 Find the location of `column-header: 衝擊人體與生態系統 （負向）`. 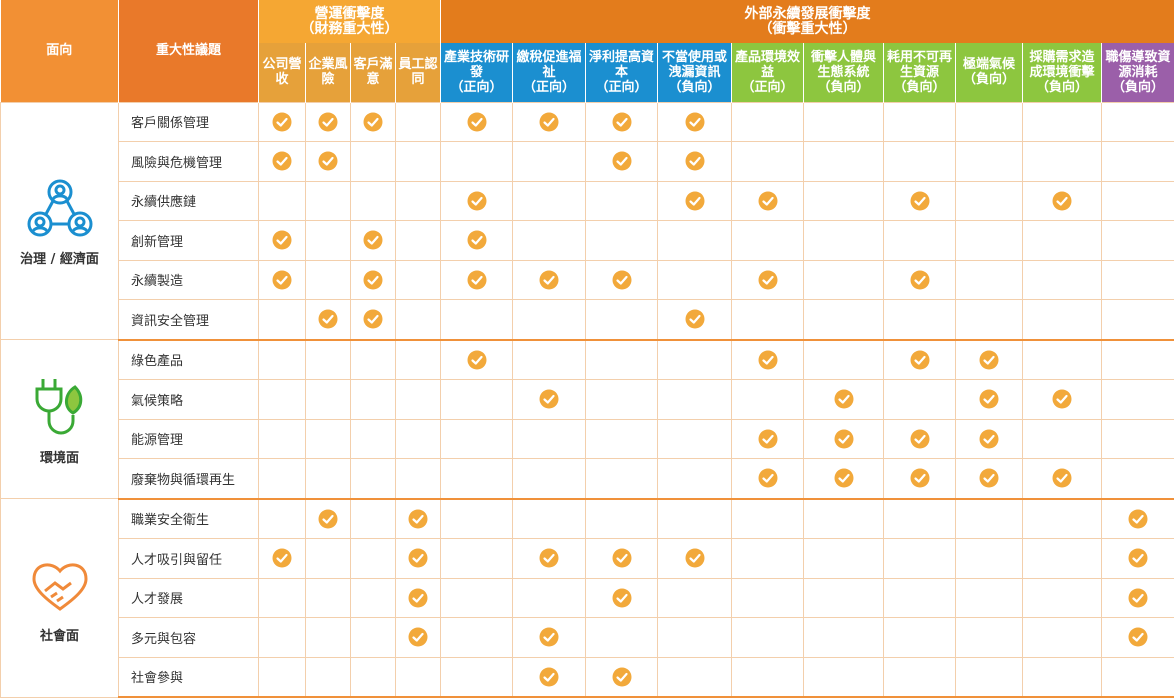

column-header: 衝擊人體與生態系統 （負向） is located at coordinates (843, 72).